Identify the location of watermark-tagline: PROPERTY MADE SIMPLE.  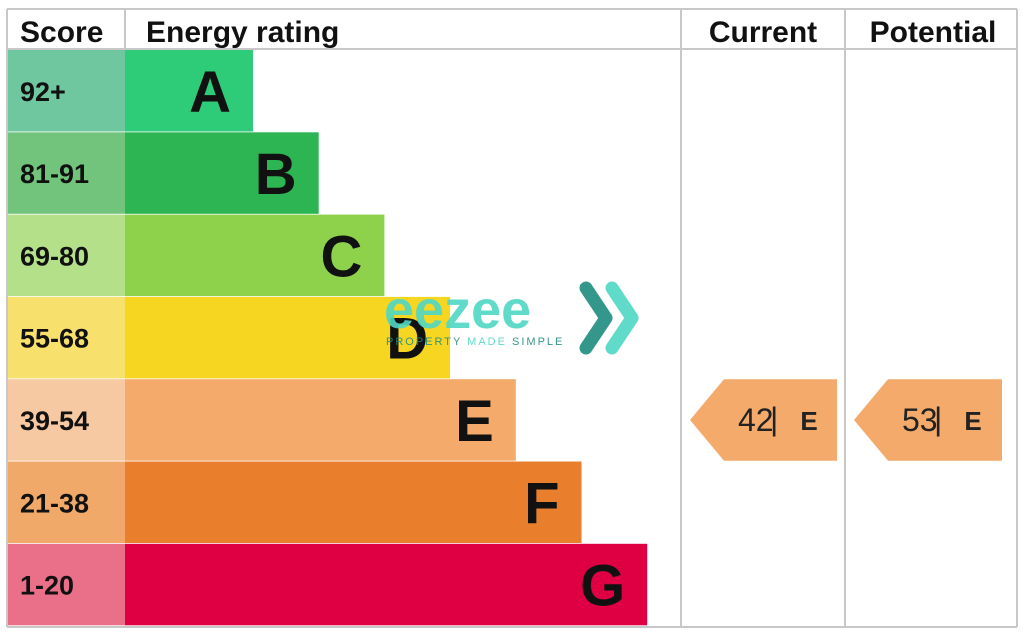
(475, 342).